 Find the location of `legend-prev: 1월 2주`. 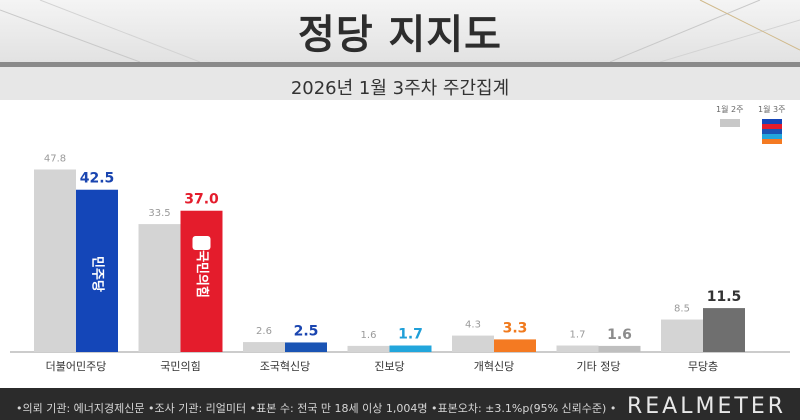

legend-prev: 1월 2주 is located at coordinates (729, 115).